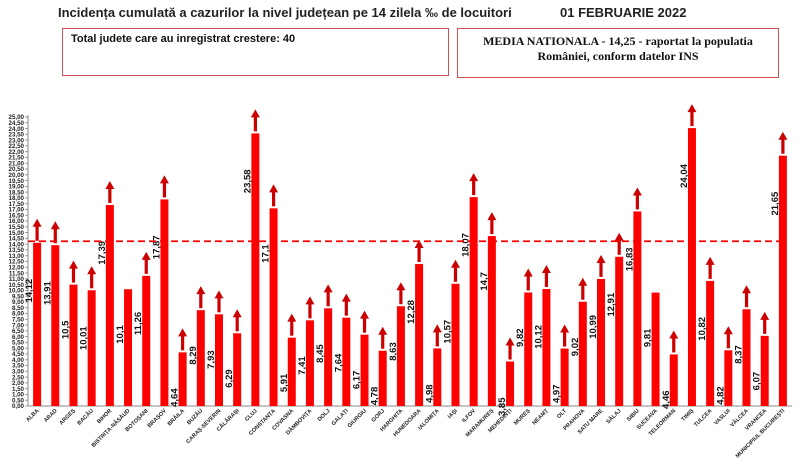 Image resolution: width=800 pixels, height=475 pixels. Describe the element at coordinates (17, 256) in the screenshot. I see `y-tick-label: 13,00` at that location.